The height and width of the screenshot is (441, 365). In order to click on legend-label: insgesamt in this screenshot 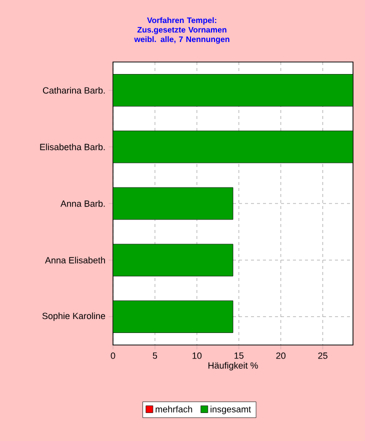, I will do `click(230, 410)`.